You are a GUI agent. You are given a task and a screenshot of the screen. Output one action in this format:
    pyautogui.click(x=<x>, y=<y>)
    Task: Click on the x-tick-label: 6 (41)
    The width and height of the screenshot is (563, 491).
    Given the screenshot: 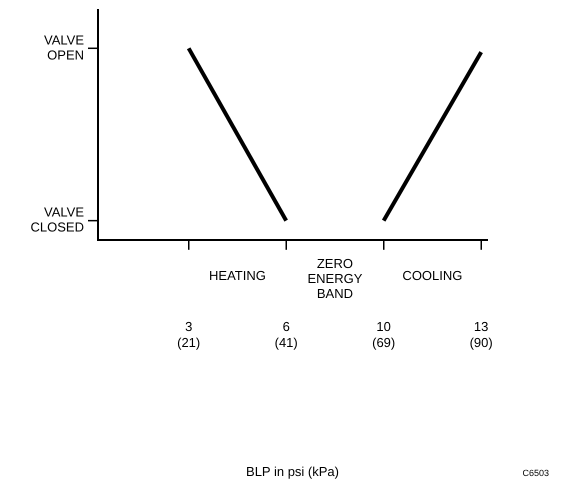 What is the action you would take?
    pyautogui.click(x=286, y=334)
    